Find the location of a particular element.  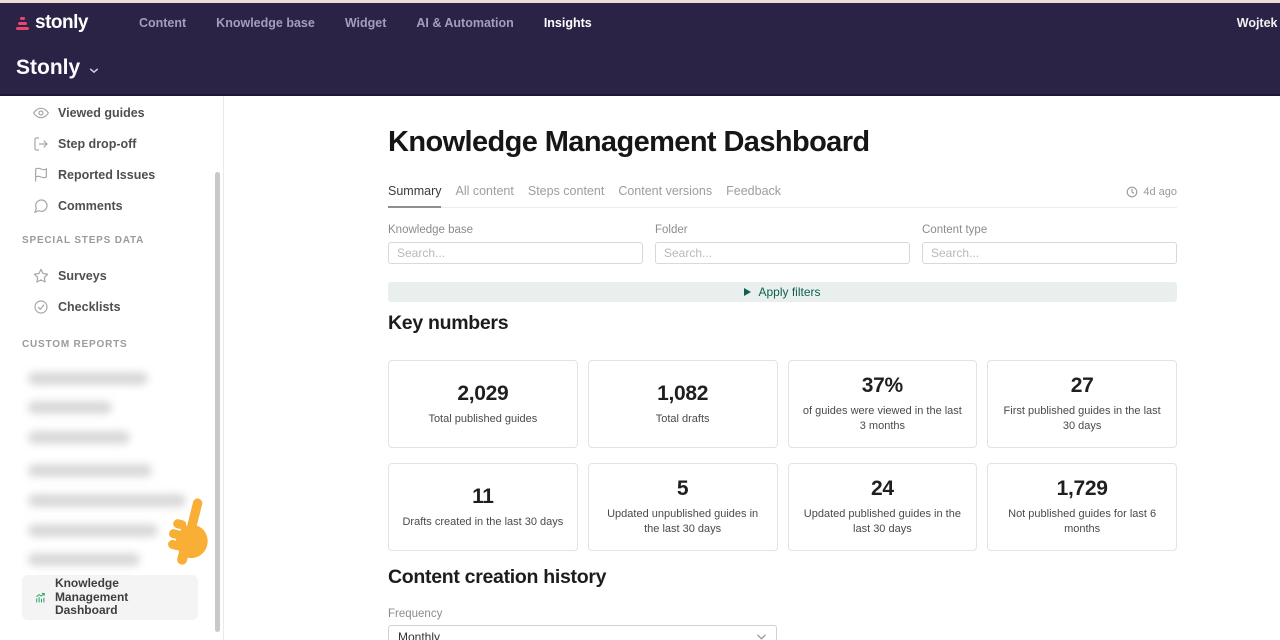

content-history-heading: Content creation history is located at coordinates (497, 577).